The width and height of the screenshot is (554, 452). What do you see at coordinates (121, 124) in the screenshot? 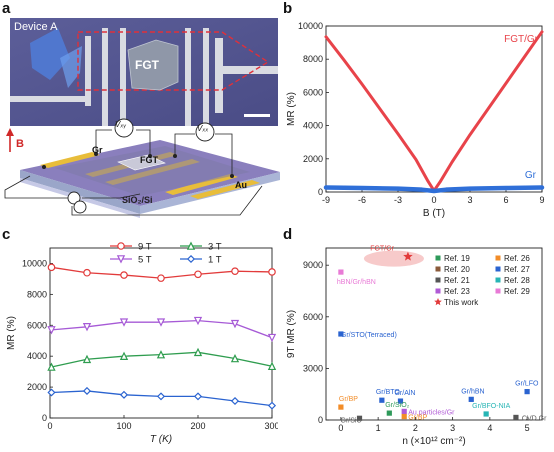
I see `vxy-label: Vₓᵧ` at bounding box center [121, 124].